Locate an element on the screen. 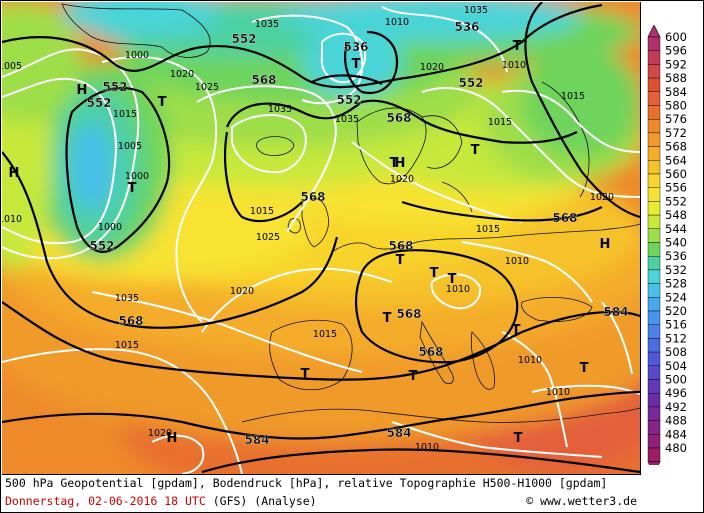  legend-label: 512 is located at coordinates (676, 338).